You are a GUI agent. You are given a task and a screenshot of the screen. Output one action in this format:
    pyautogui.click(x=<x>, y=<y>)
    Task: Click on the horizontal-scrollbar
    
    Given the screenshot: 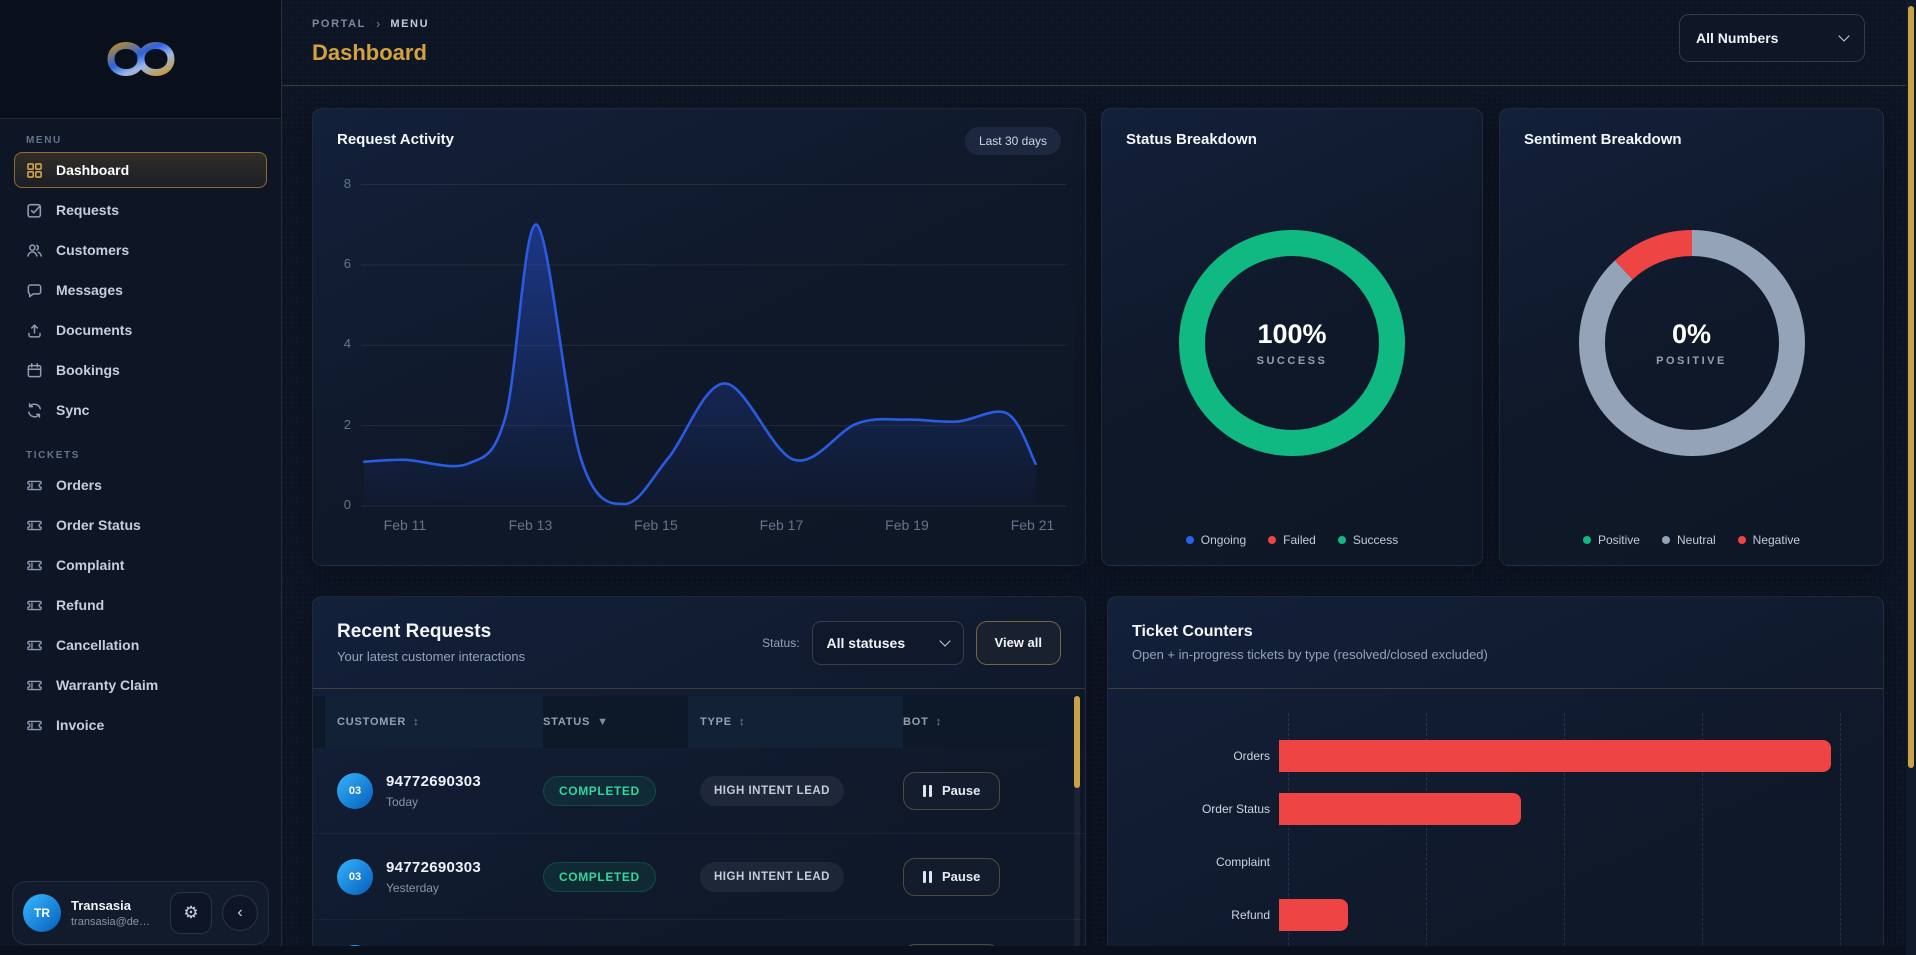 What is the action you would take?
    pyautogui.click(x=953, y=950)
    